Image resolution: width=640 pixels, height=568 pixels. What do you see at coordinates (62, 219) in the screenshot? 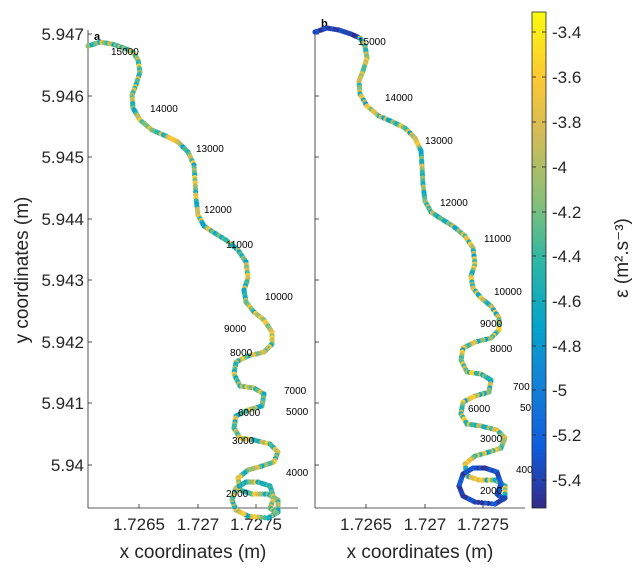
I see `y-tick-label: 5.944` at bounding box center [62, 219].